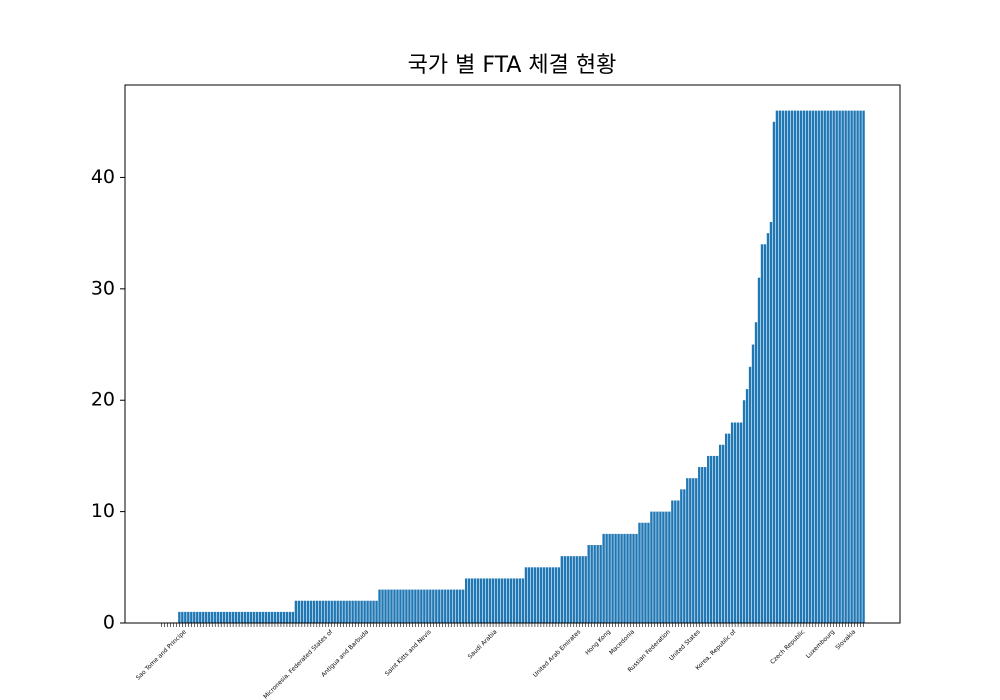 The image size is (1000, 700). I want to click on x-tick-label: Micronesia, Federated States of, so click(298, 664).